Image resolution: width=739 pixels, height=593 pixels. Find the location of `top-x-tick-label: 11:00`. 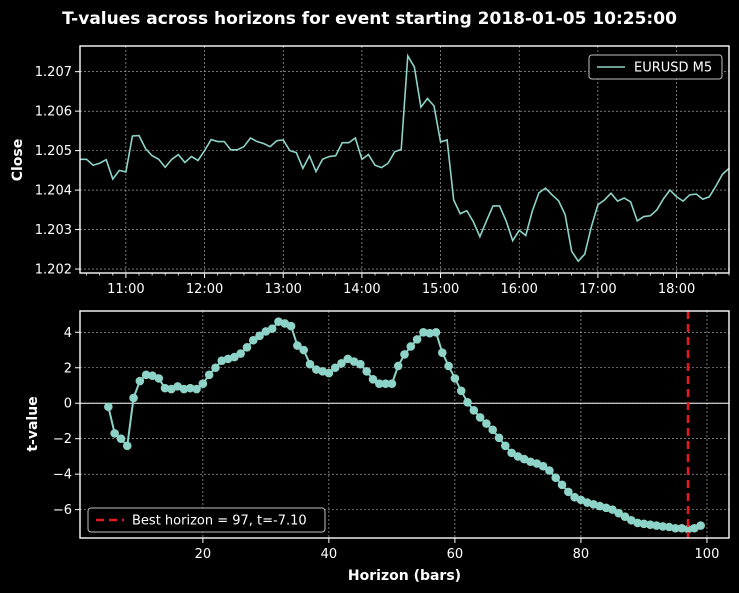

top-x-tick-label: 11:00 is located at coordinates (125, 289).